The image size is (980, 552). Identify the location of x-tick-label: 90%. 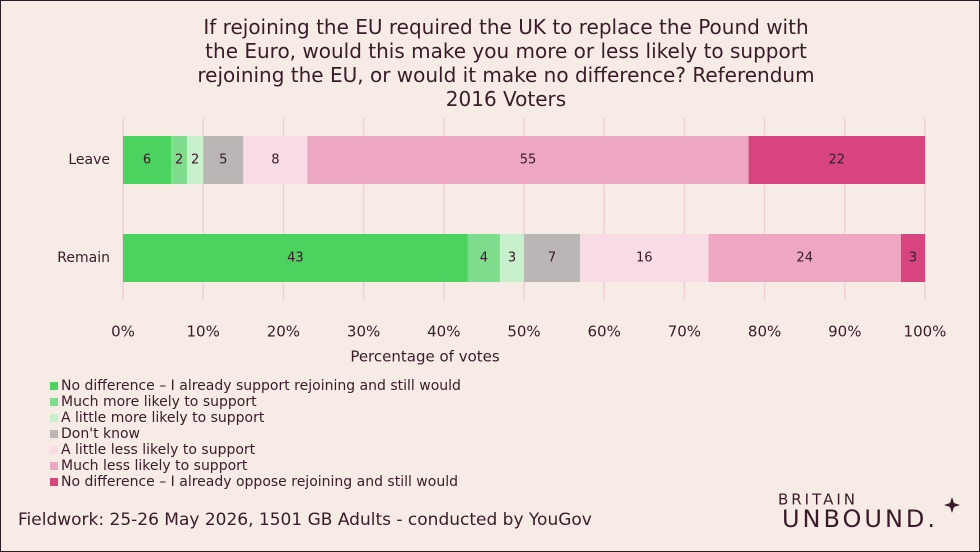
(844, 332).